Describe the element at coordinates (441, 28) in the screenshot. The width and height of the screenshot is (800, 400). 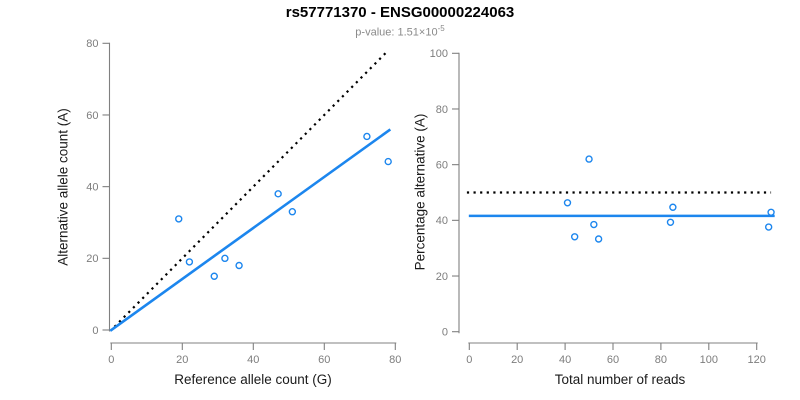
I see `pvalue-exponent: -5` at that location.